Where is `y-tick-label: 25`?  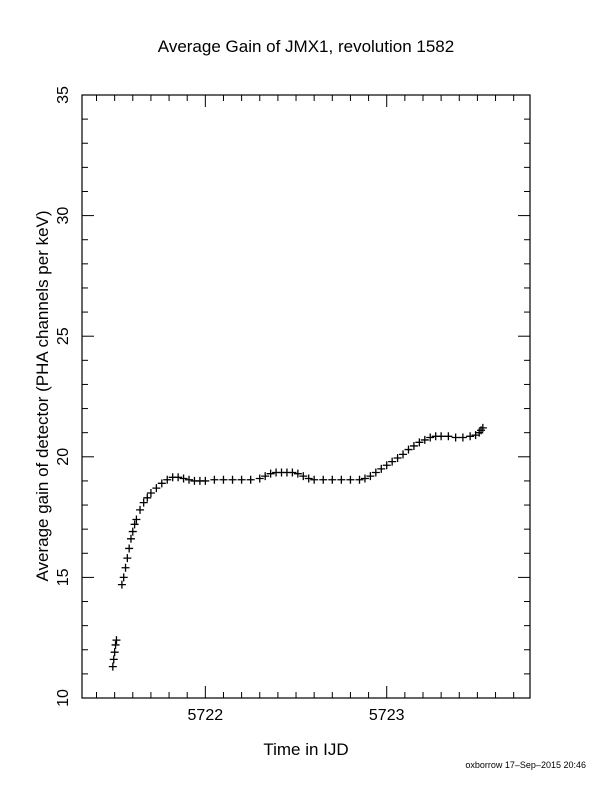
y-tick-label: 25 is located at coordinates (63, 336).